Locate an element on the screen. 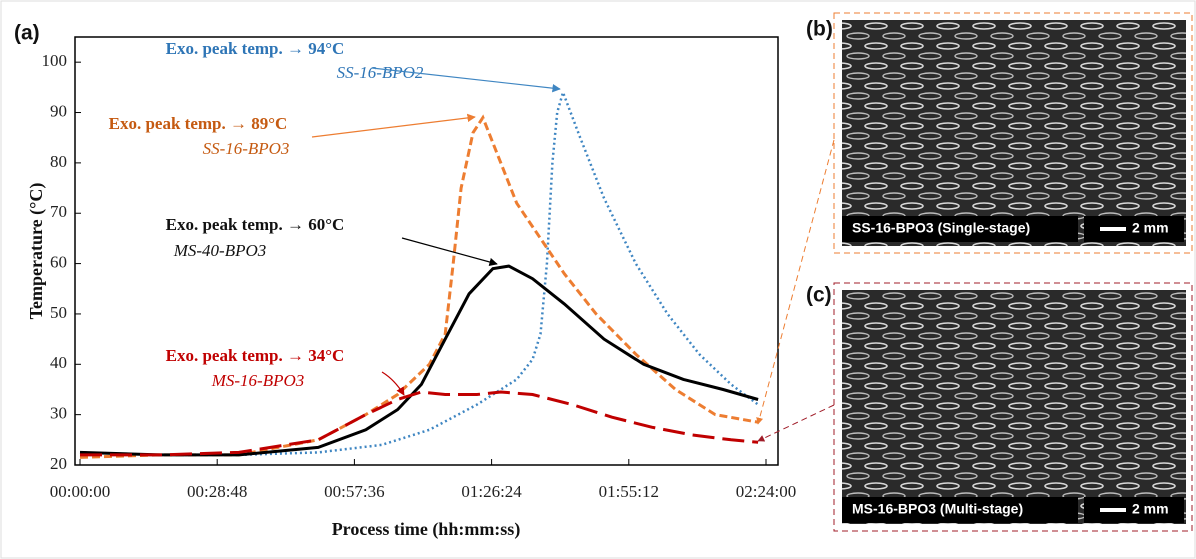  series-name: MS-40-BPO3 is located at coordinates (220, 250).